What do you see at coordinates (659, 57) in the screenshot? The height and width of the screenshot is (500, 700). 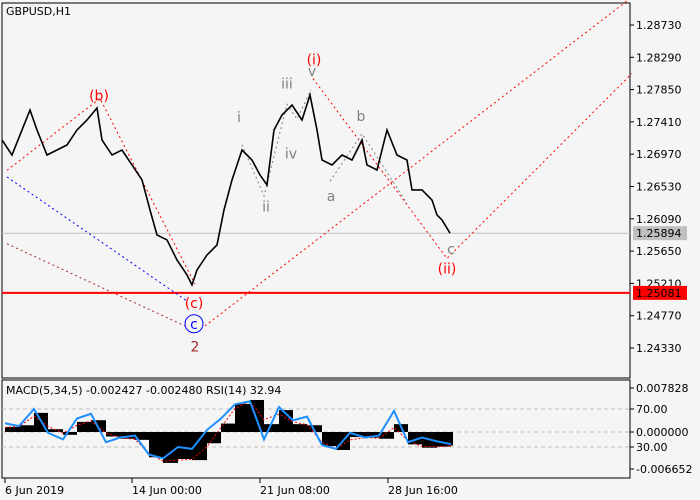 I see `price-tick-label: 1.28290` at bounding box center [659, 57].